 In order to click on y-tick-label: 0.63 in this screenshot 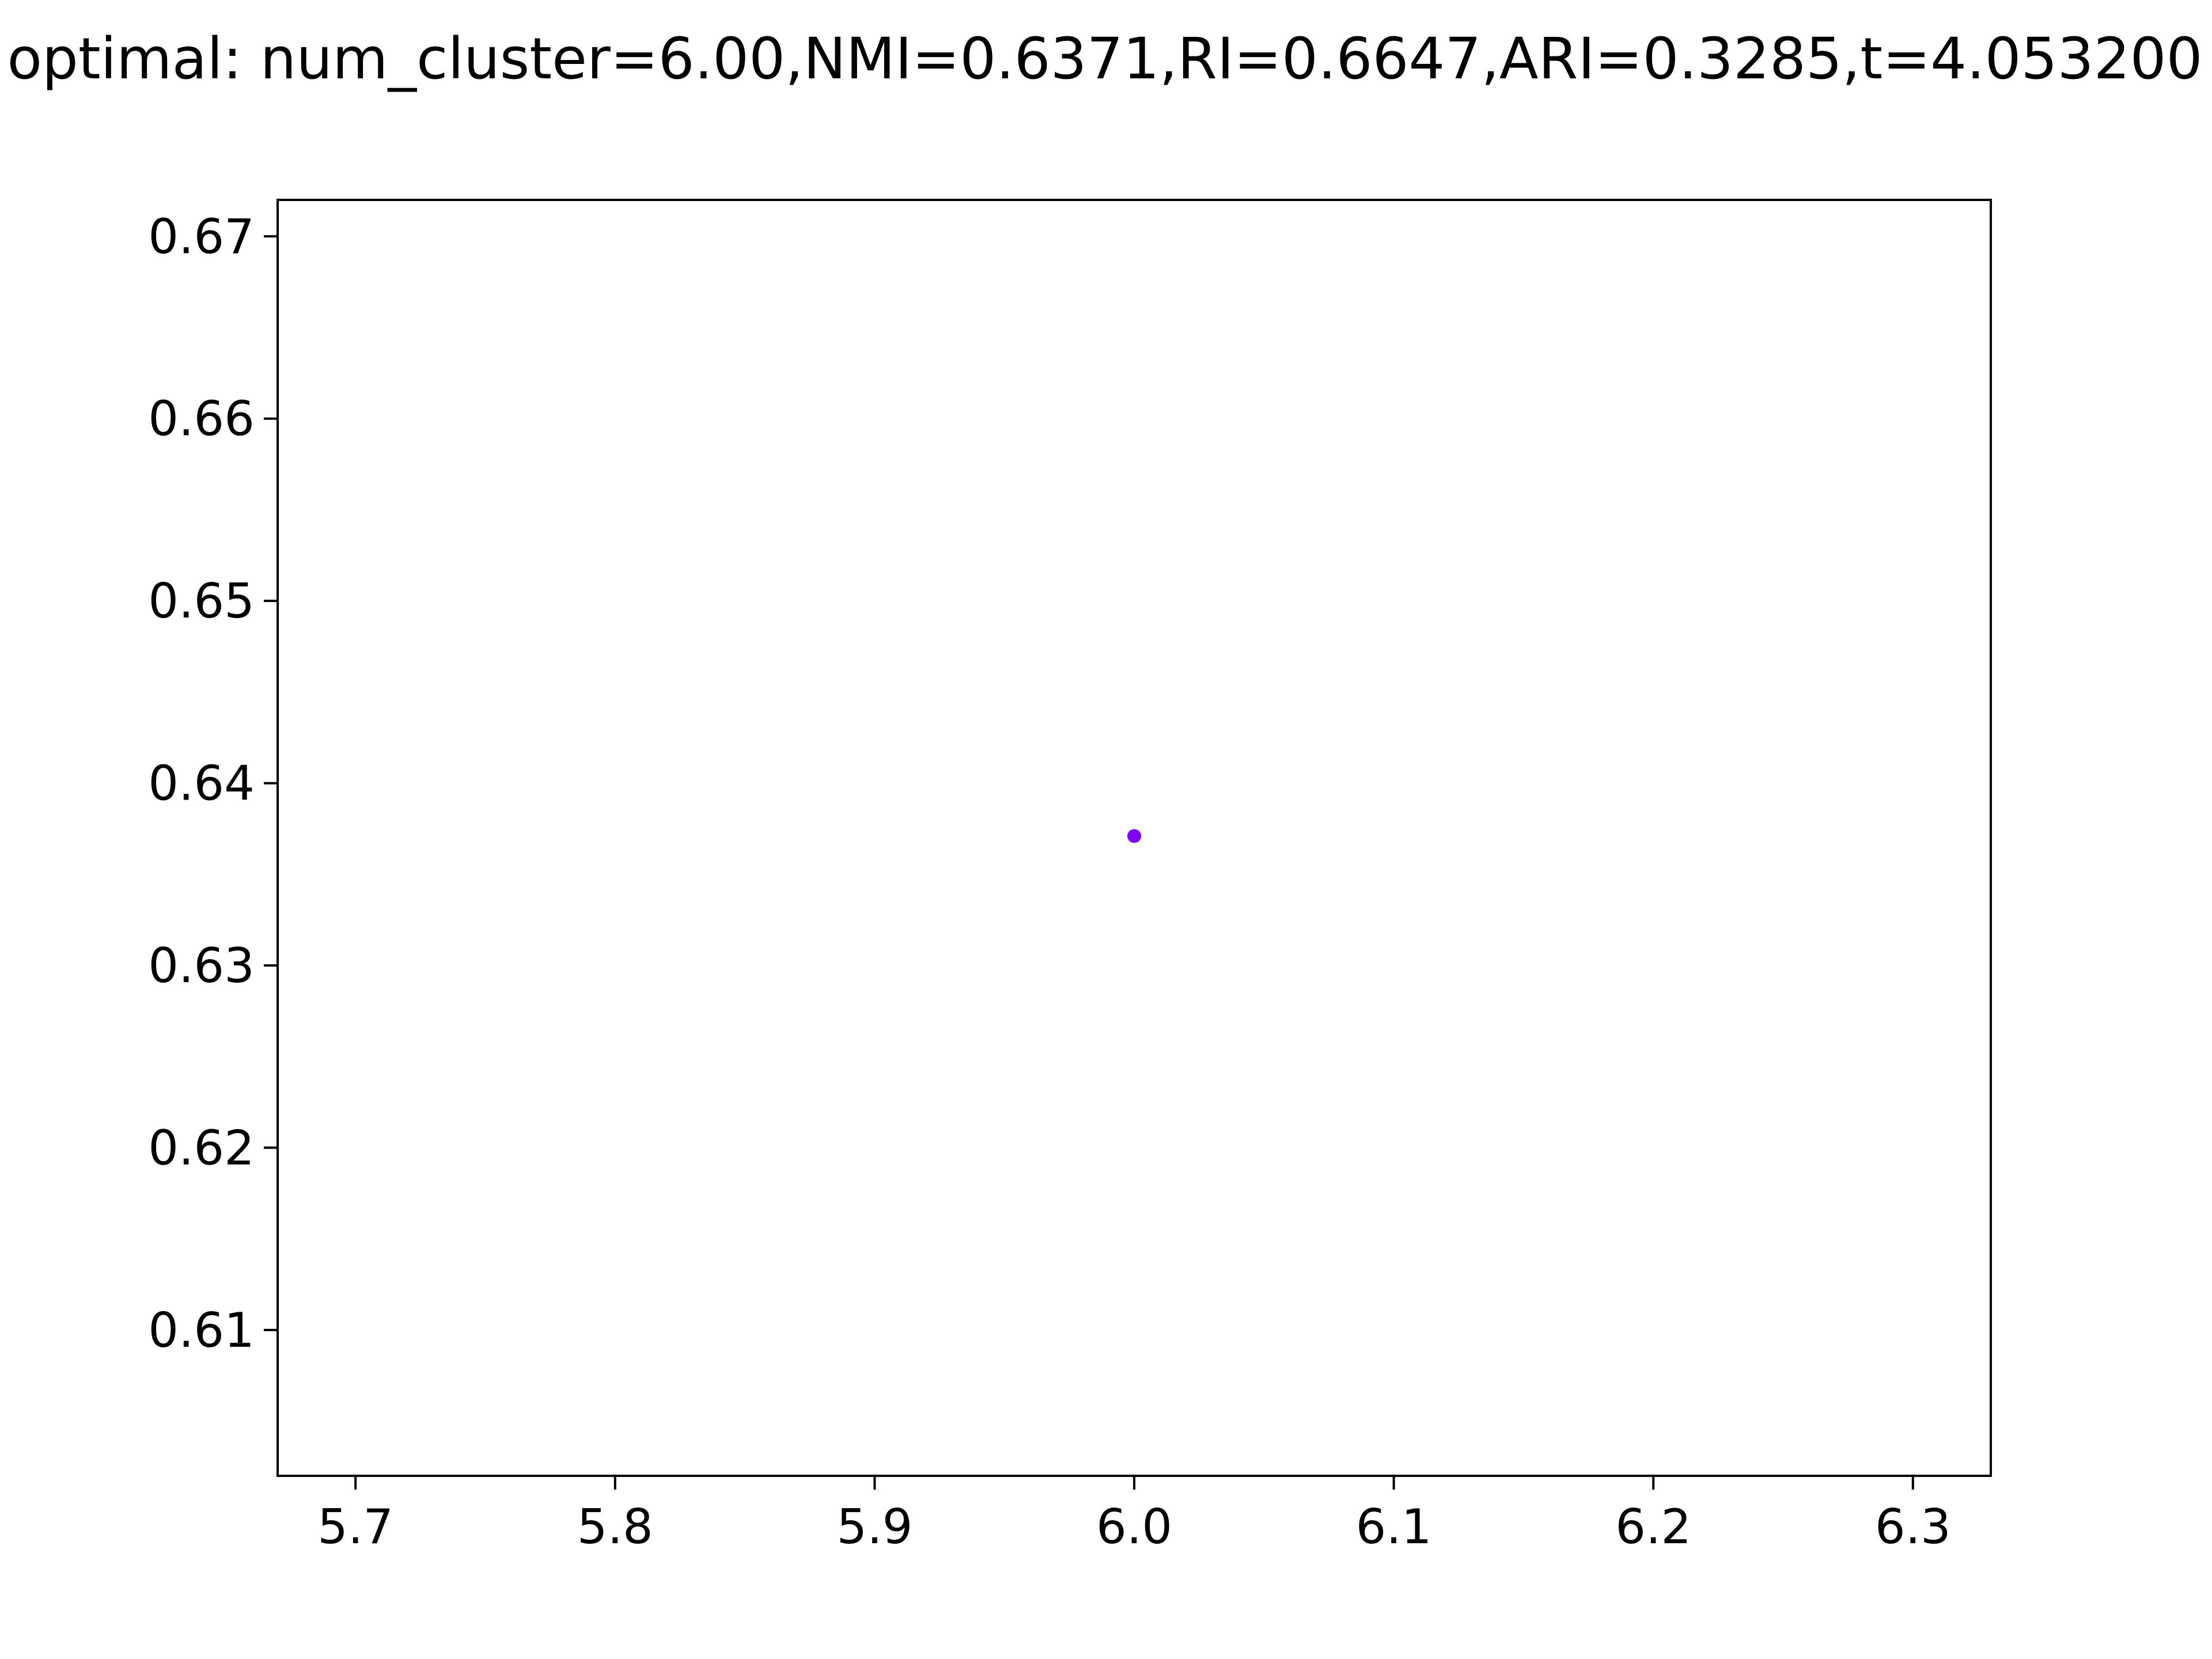, I will do `click(201, 966)`.